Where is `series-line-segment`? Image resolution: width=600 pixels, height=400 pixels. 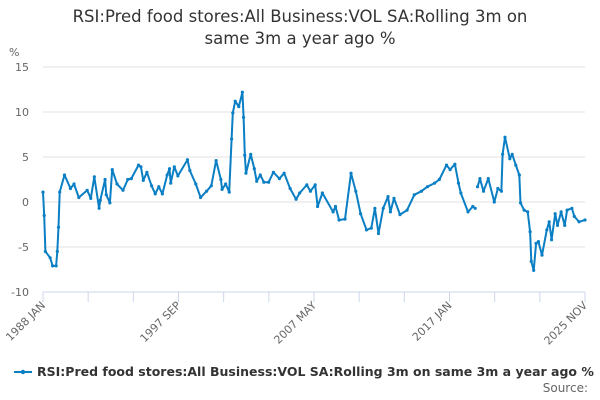
series-line-segment is located at coordinates (531, 204).